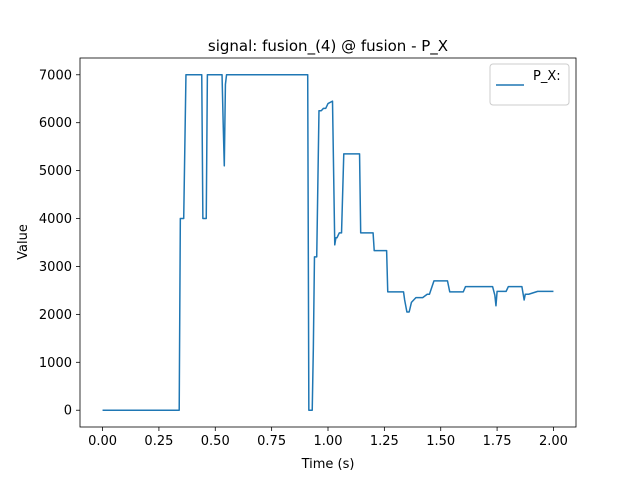  I want to click on x-tick-label: 1.75, so click(497, 441).